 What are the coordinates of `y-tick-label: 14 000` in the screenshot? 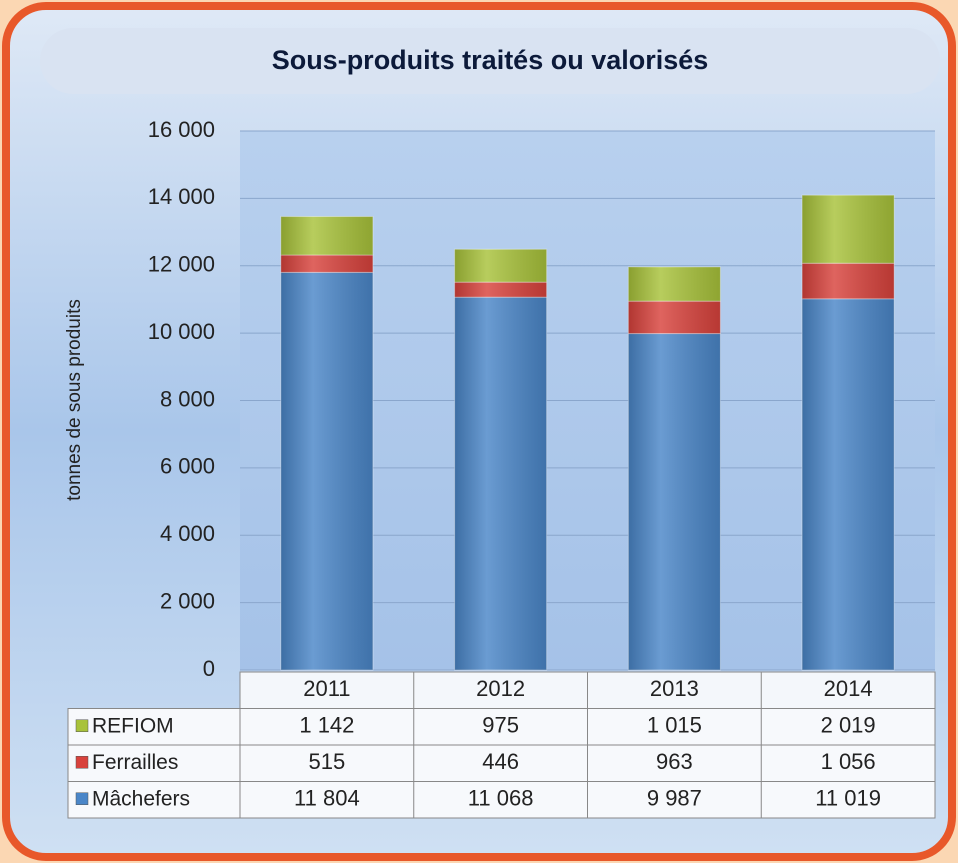 It's located at (181, 196).